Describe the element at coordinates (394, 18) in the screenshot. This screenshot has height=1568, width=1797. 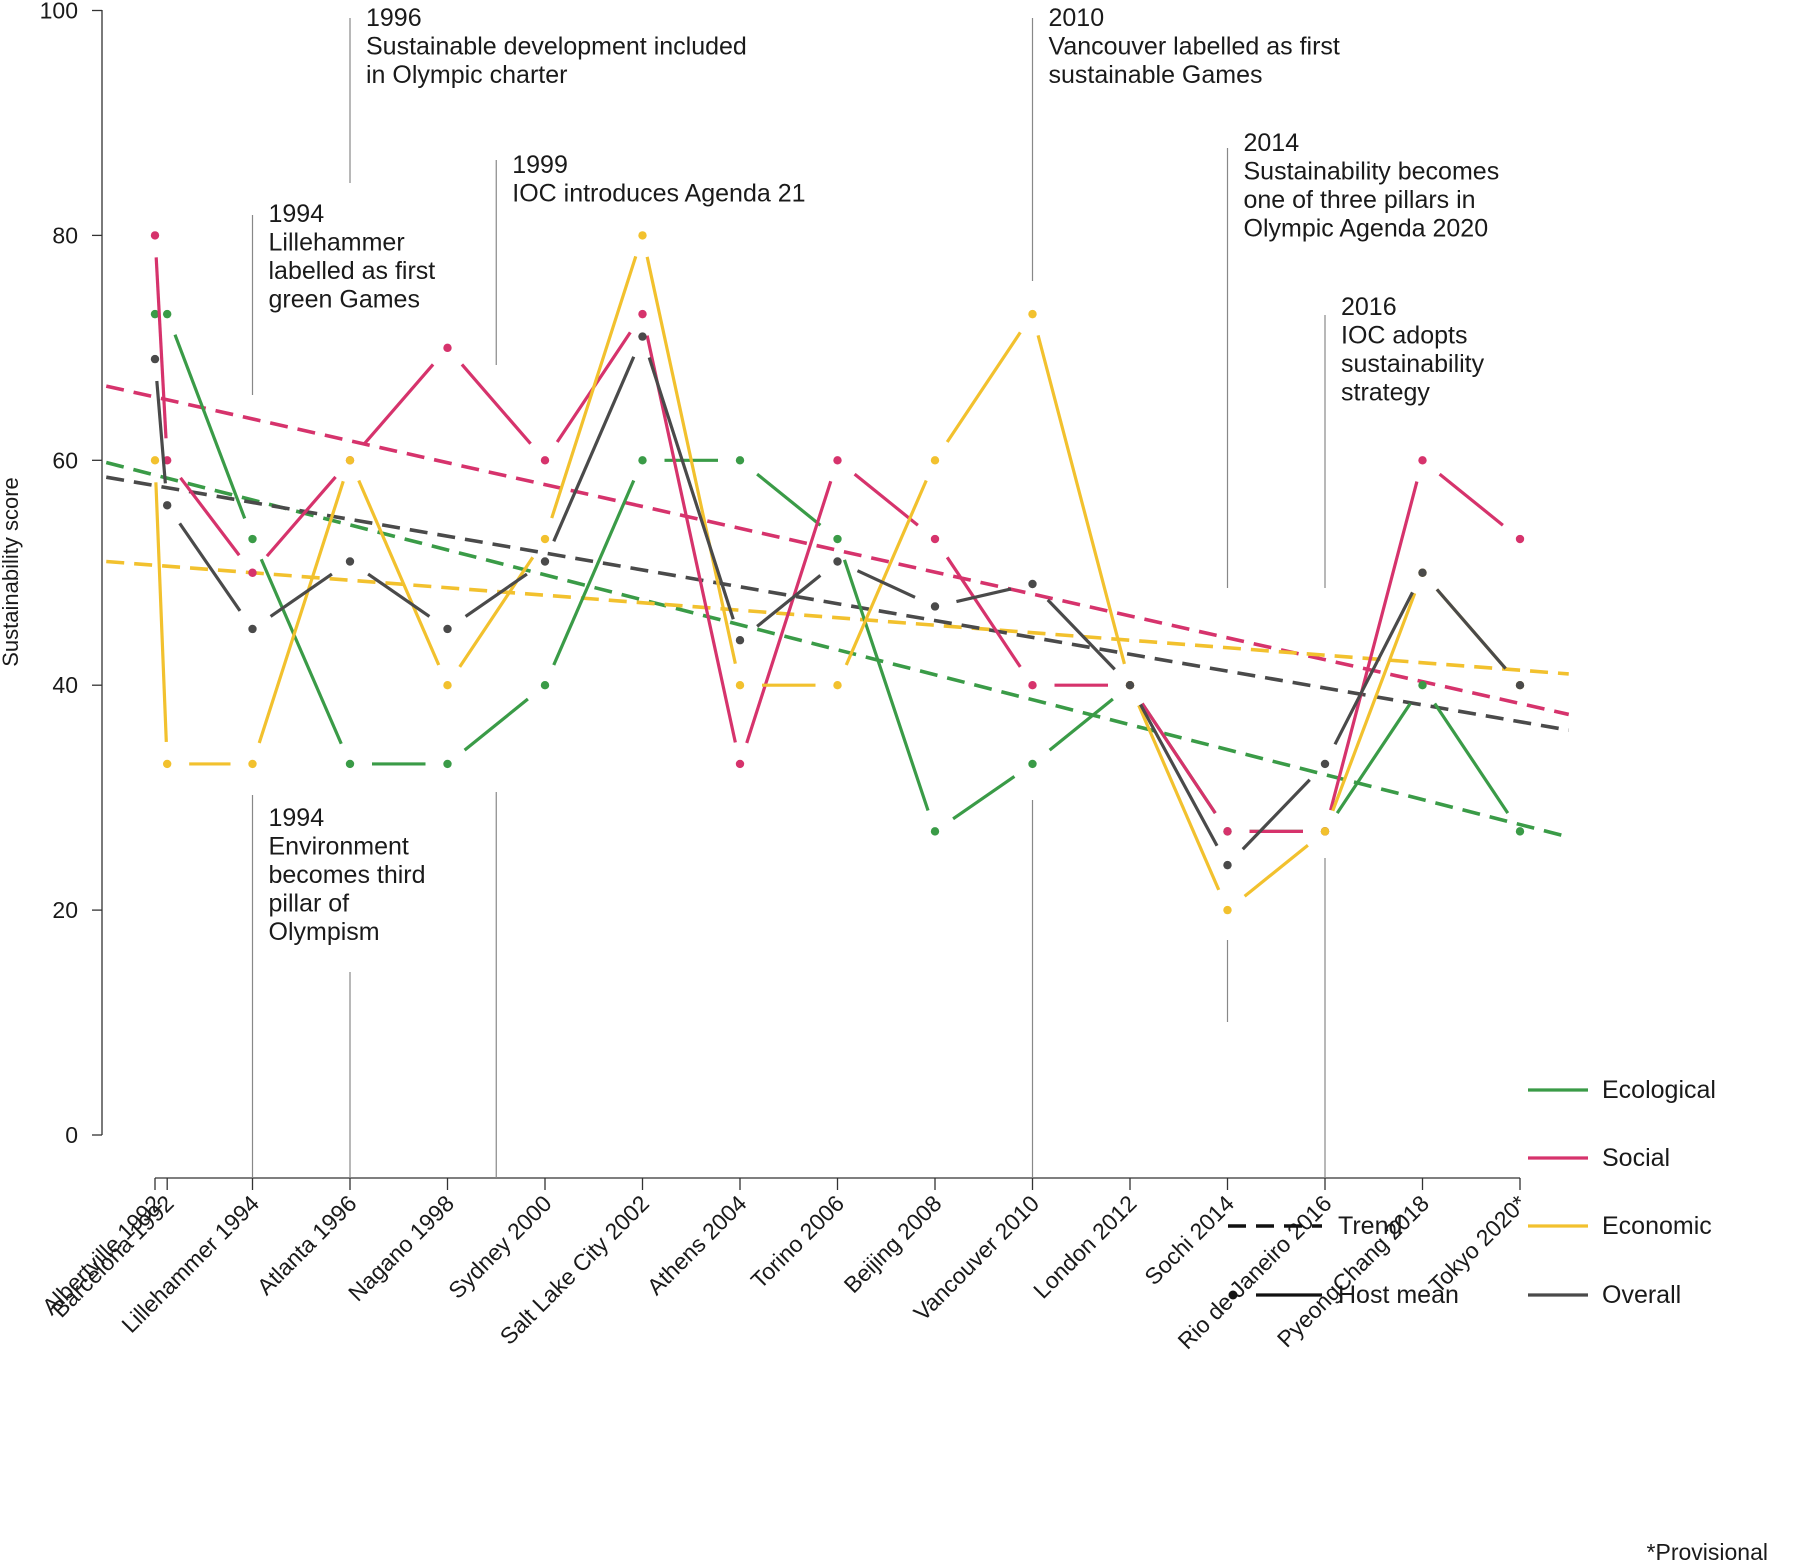
I see `annotation-2-line-0: 1996` at that location.